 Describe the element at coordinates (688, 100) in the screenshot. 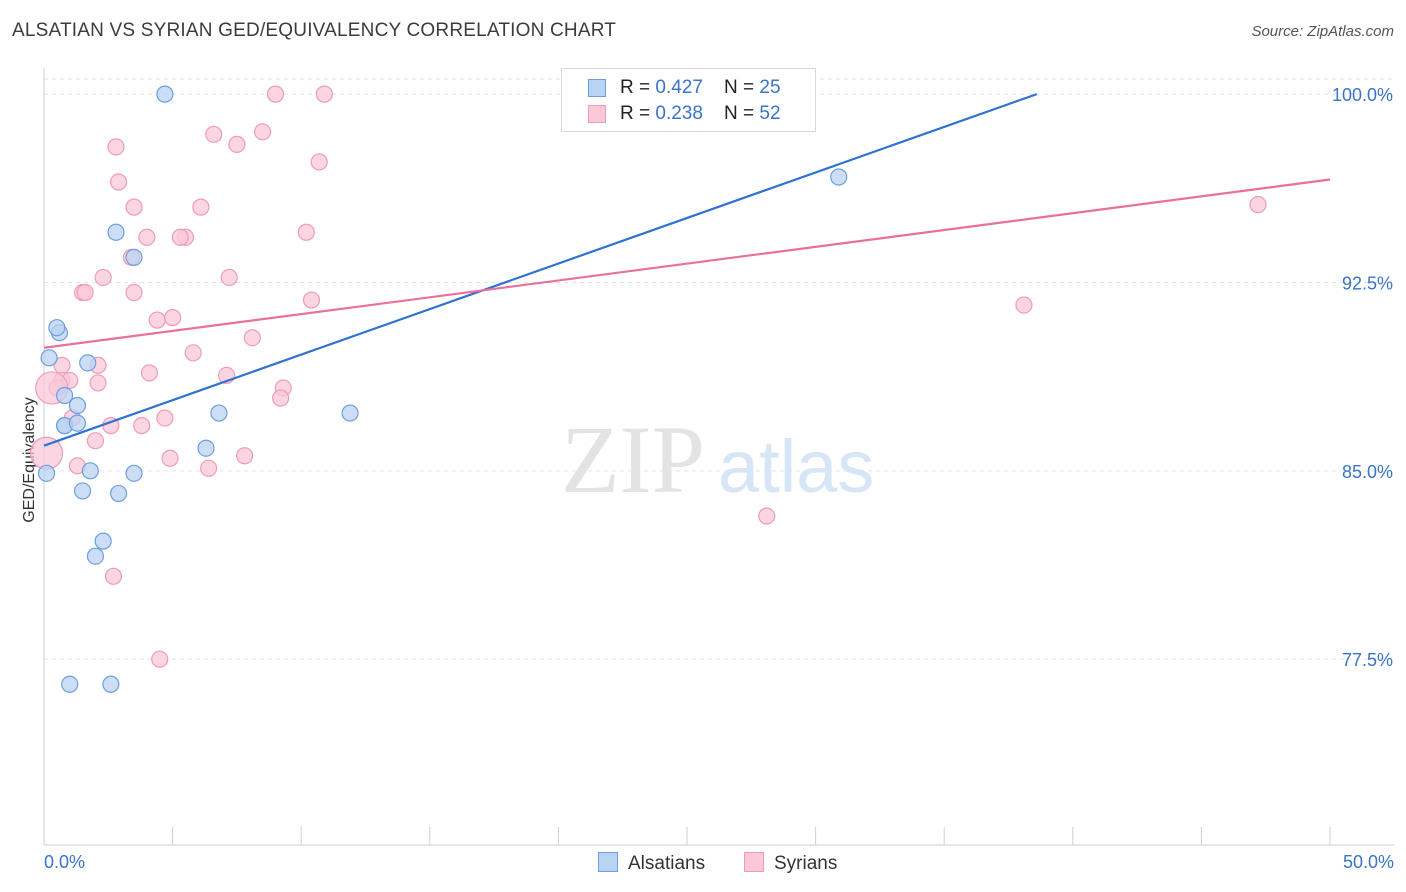

I see `stats-legend: R = 0.427 N = 25 R = 0.238 N = 52` at that location.